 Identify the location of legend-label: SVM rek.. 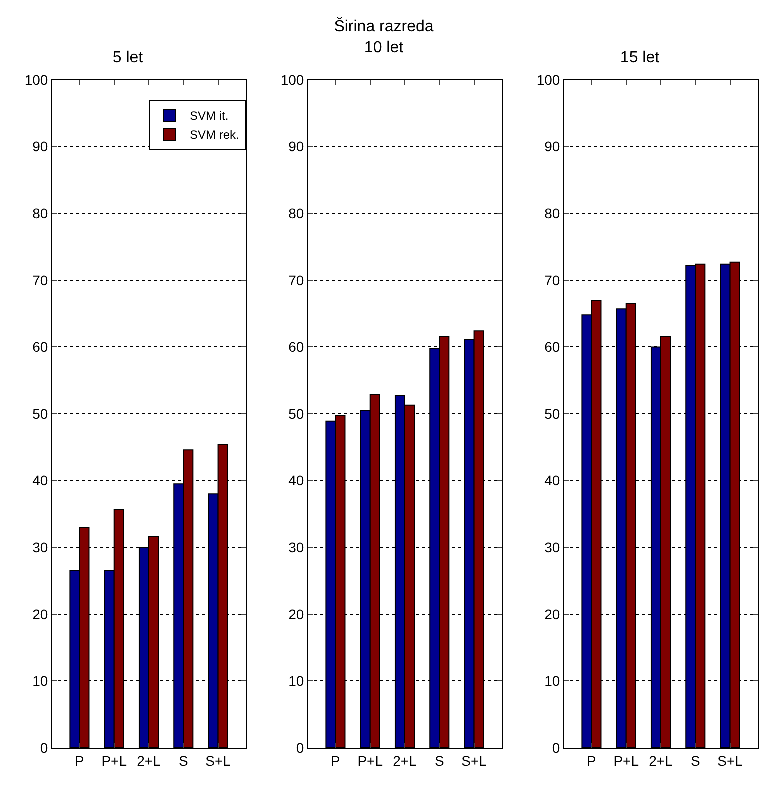
(215, 135).